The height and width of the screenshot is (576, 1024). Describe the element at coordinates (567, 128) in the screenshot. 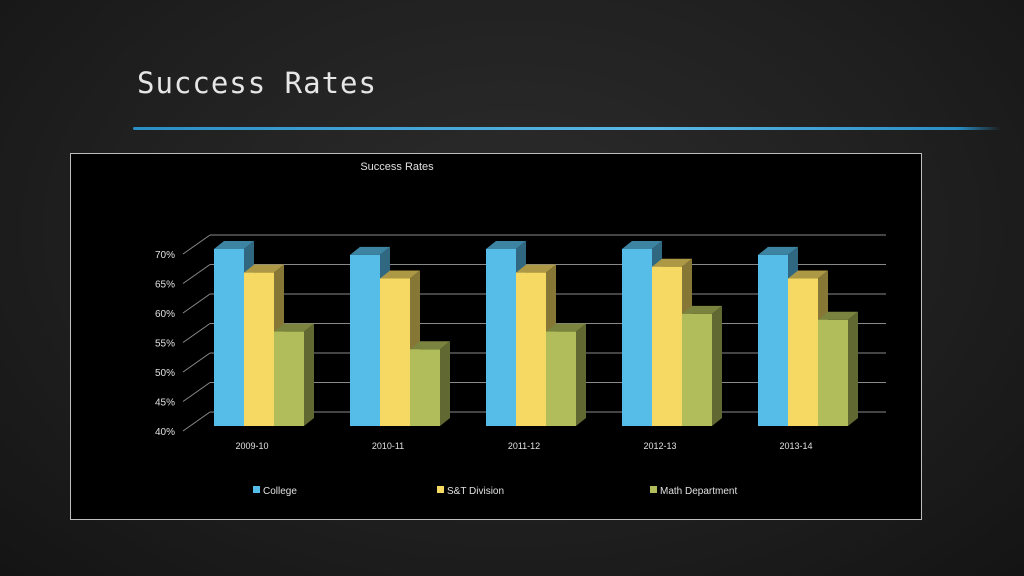

I see `title-underline` at that location.